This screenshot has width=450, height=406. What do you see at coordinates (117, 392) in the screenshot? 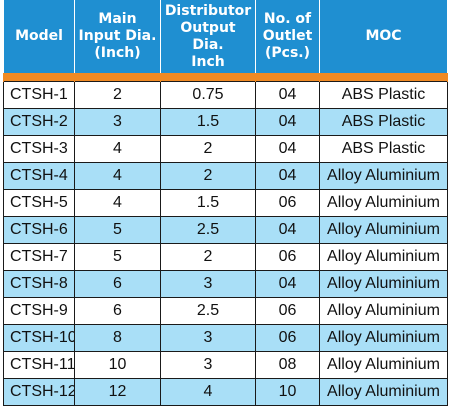
I see `input-dia-cell: 12` at bounding box center [117, 392].